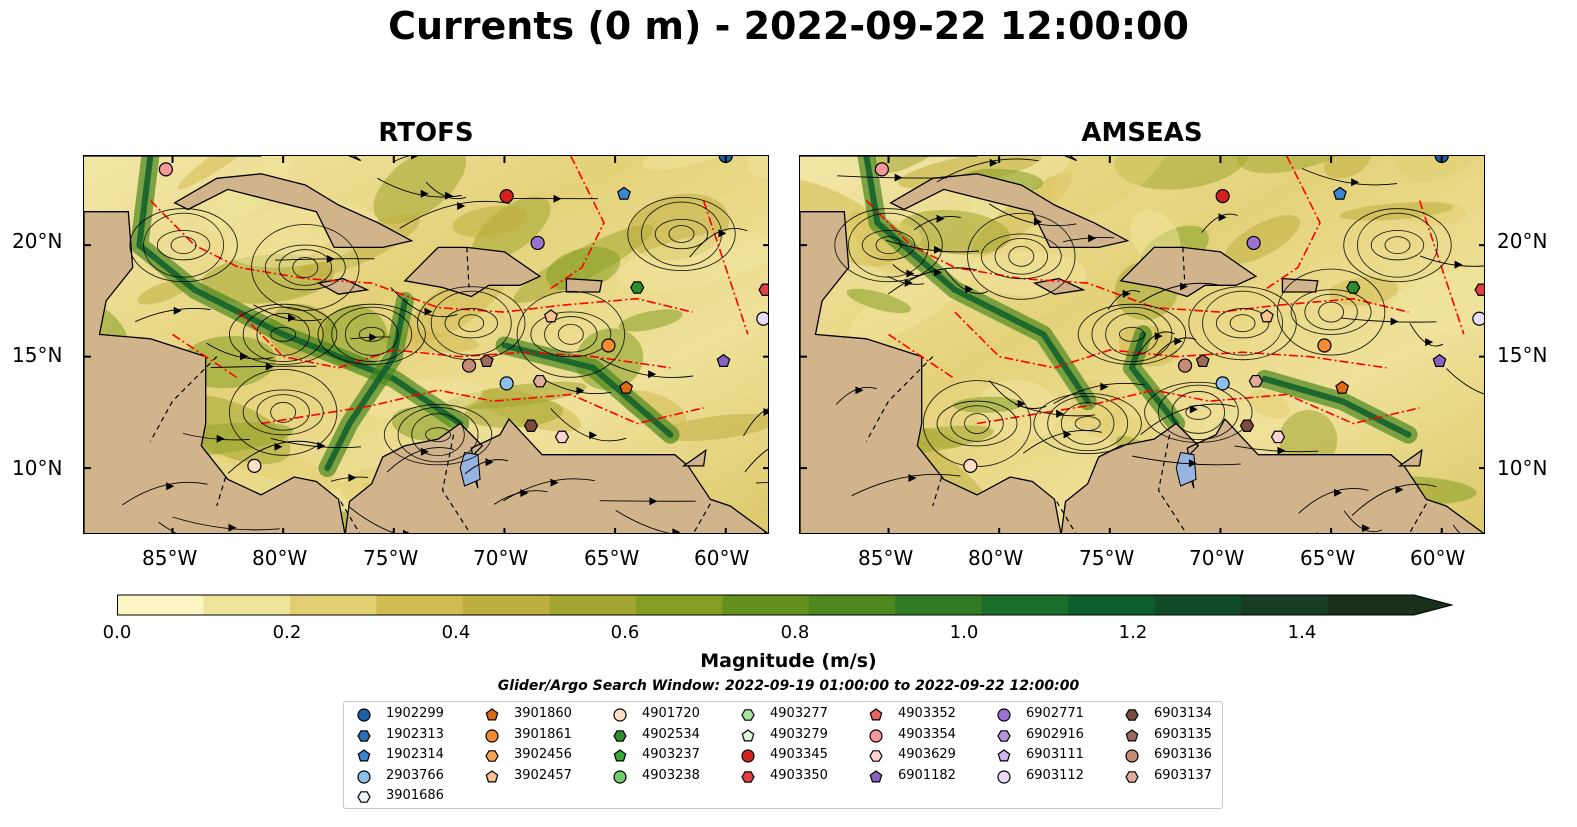 The height and width of the screenshot is (827, 1577). What do you see at coordinates (1183, 775) in the screenshot?
I see `legend-label: 6903137` at bounding box center [1183, 775].